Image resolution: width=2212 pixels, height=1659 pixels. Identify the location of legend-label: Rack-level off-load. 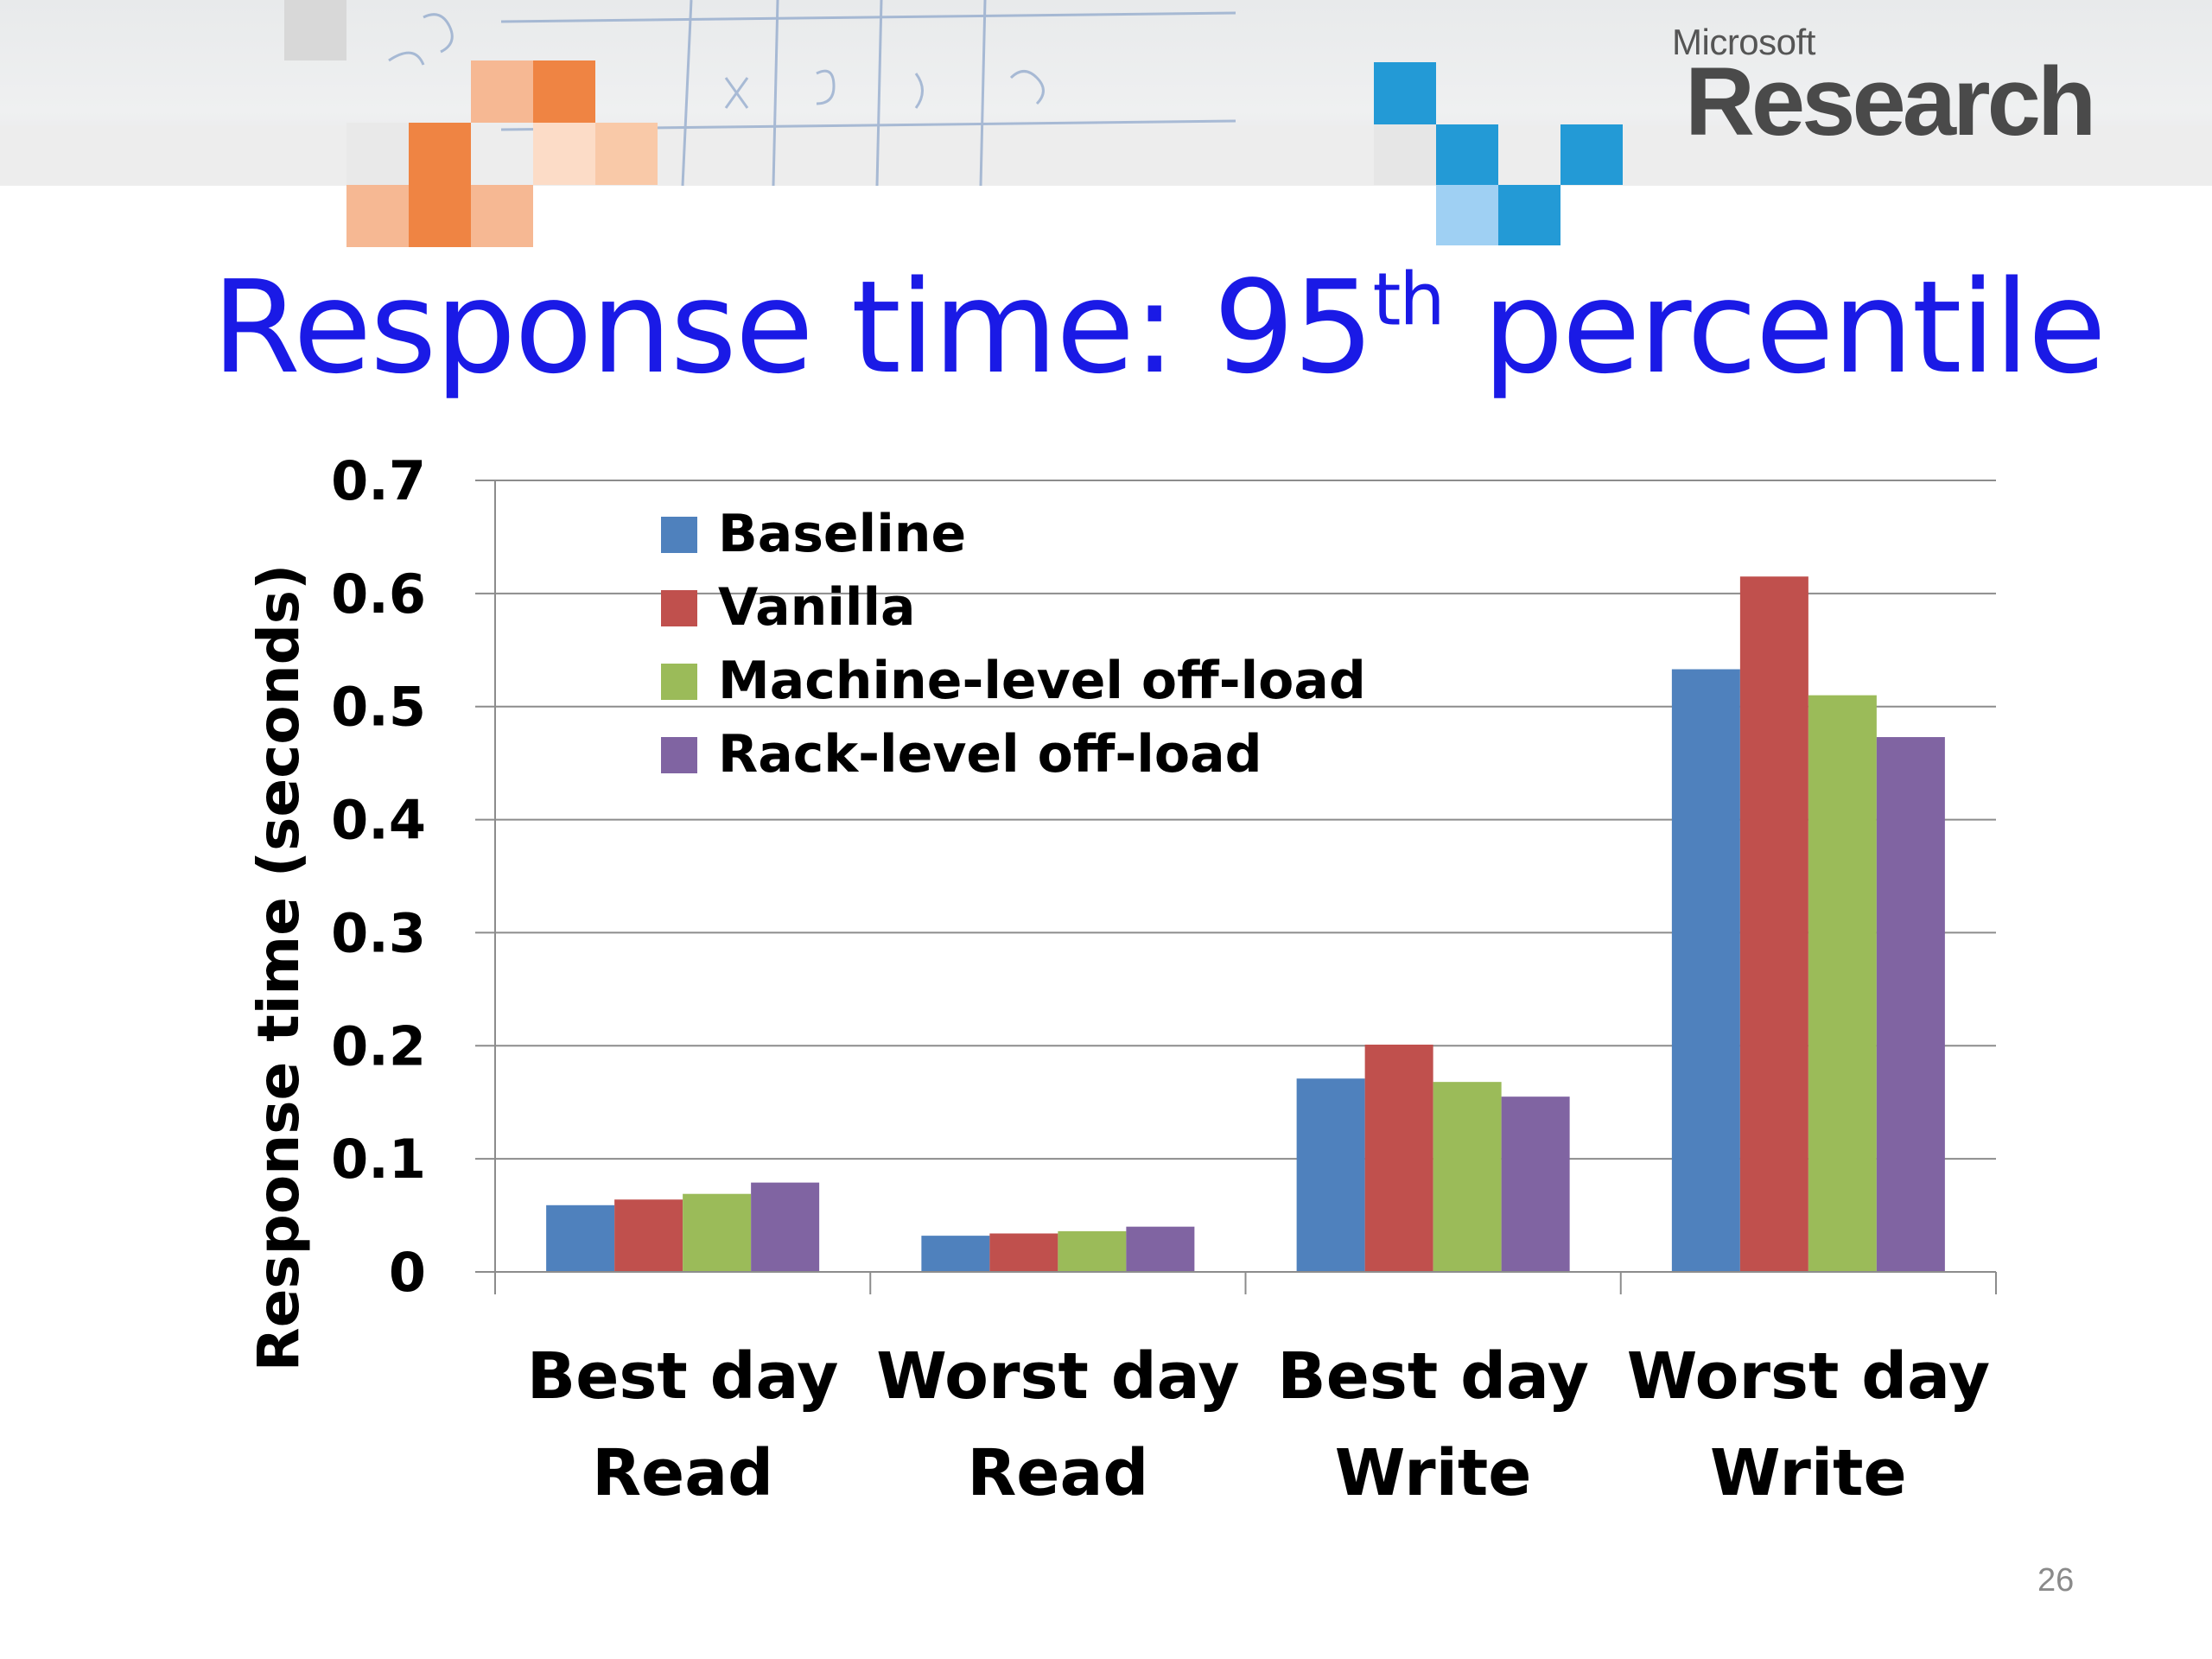
(990, 754).